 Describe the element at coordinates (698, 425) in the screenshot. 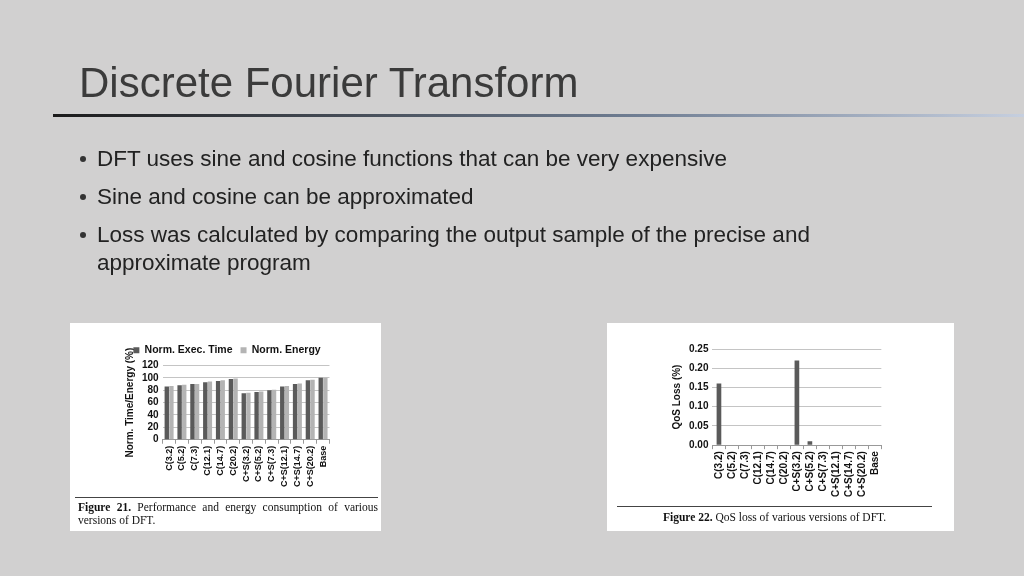

I see `y-tick-label: 0.05` at that location.